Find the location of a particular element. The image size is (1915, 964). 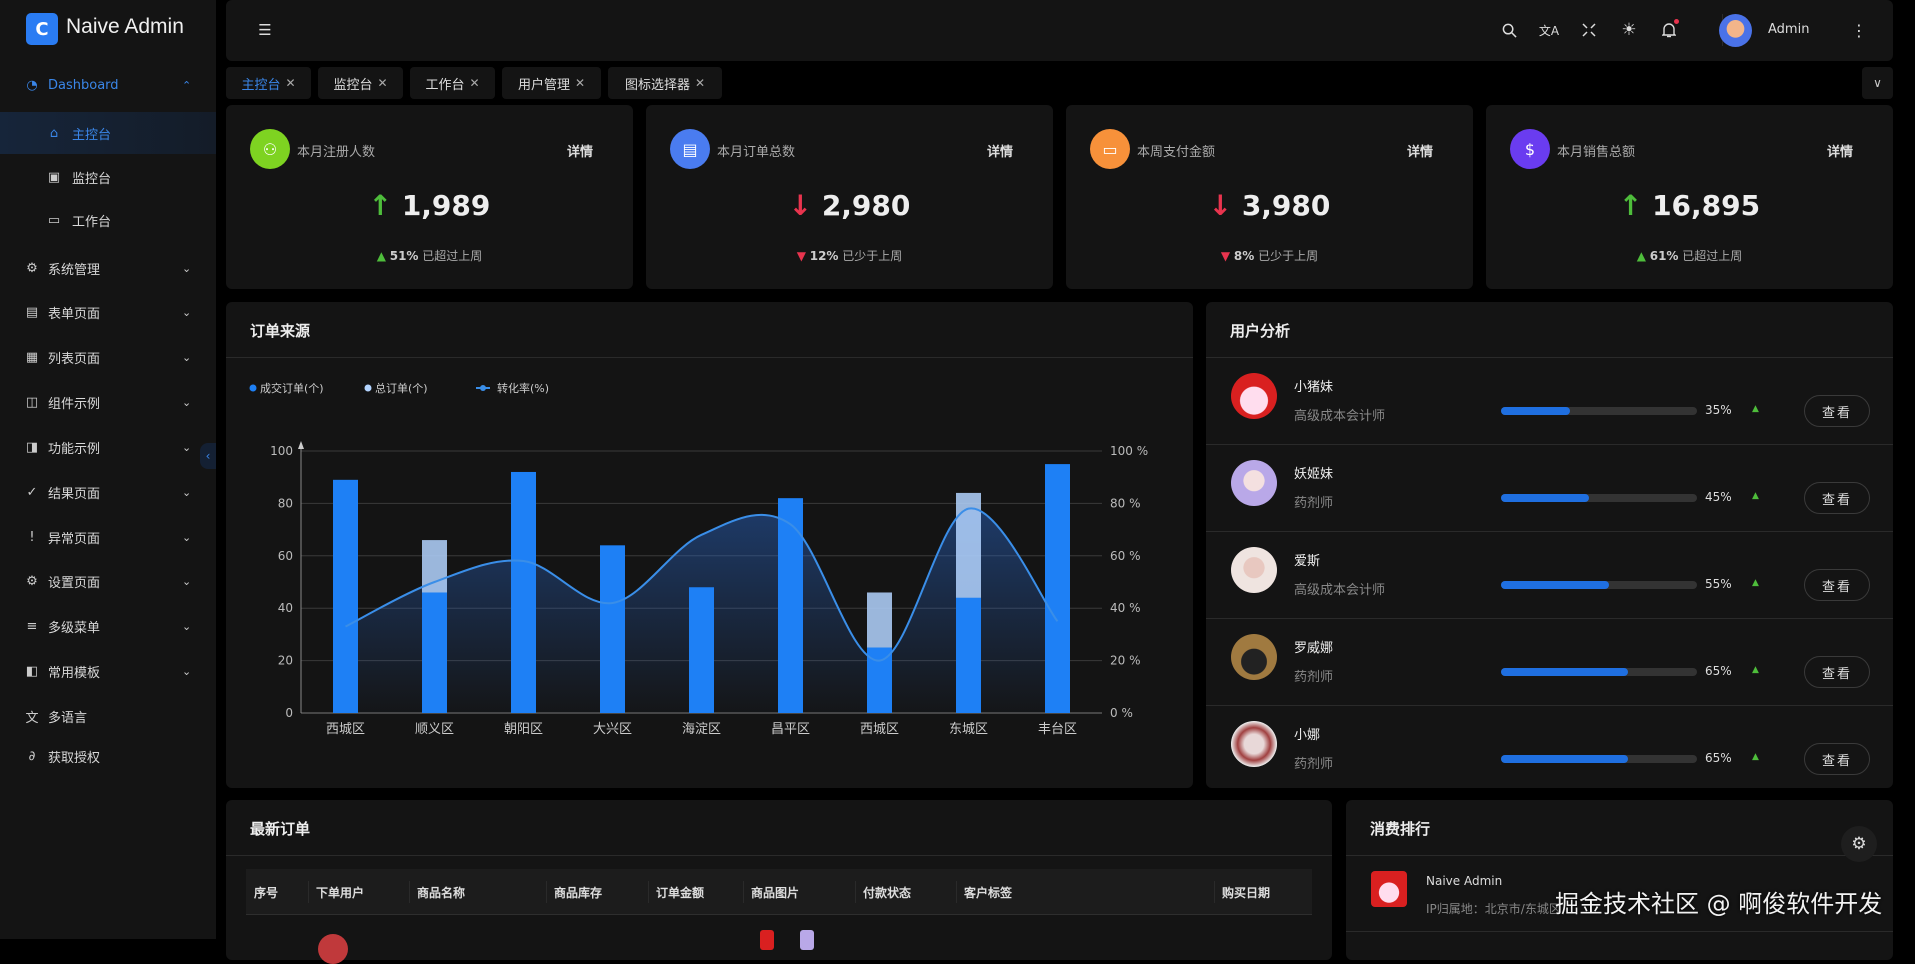

stat-pct: 51% is located at coordinates (404, 256).